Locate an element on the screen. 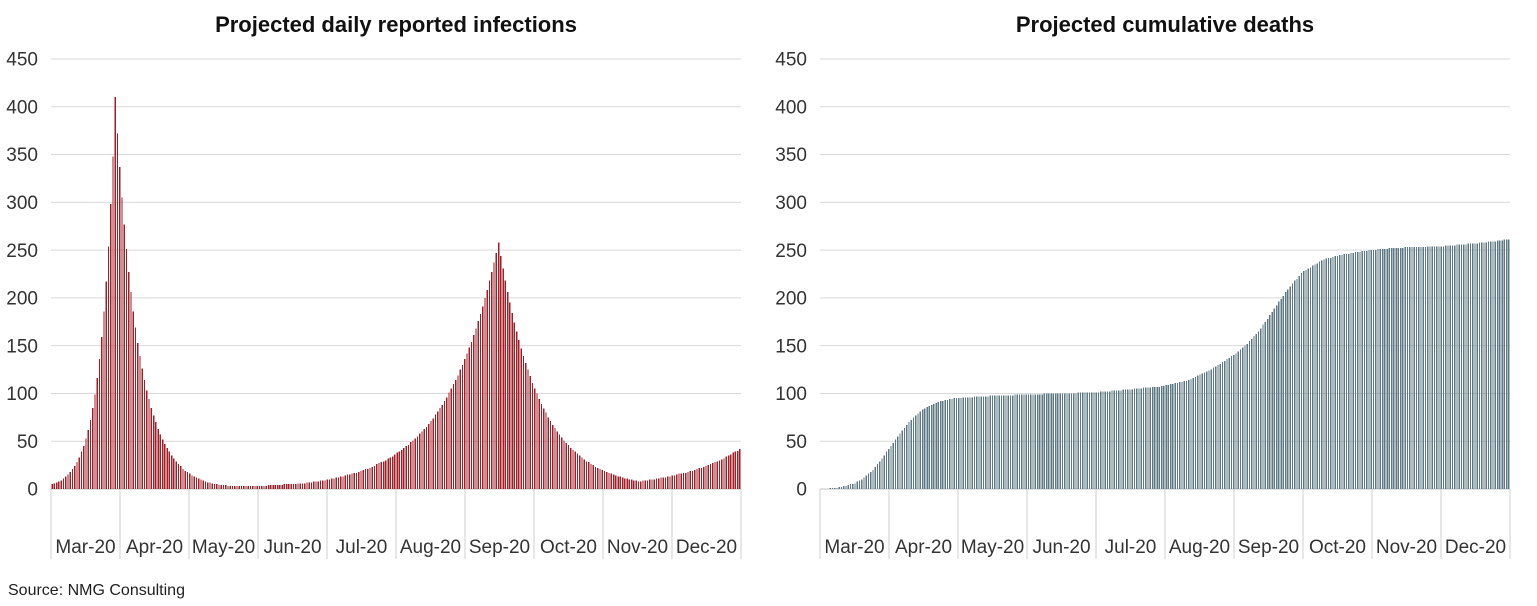  chart-title-infections: Projected daily reported infections is located at coordinates (396, 24).